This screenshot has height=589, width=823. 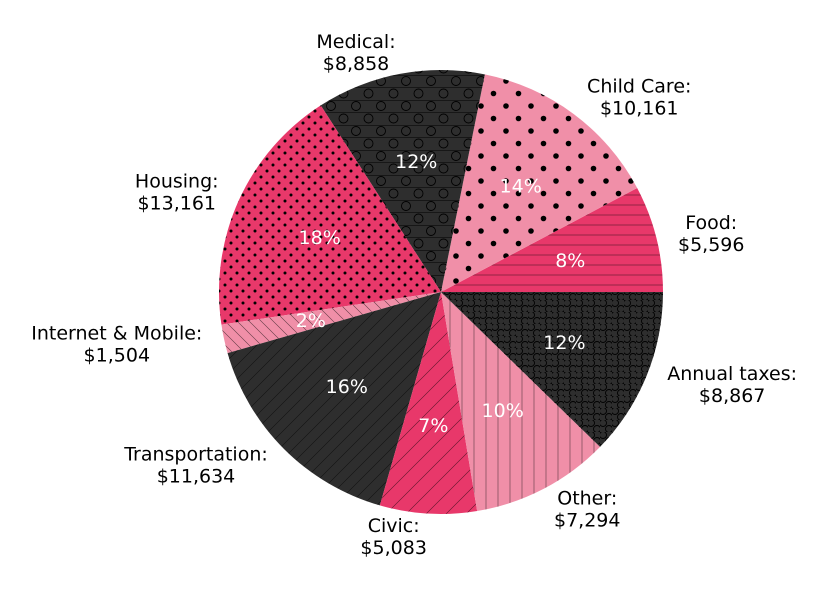 What do you see at coordinates (416, 162) in the screenshot?
I see `slice-pct-medical: 12%` at bounding box center [416, 162].